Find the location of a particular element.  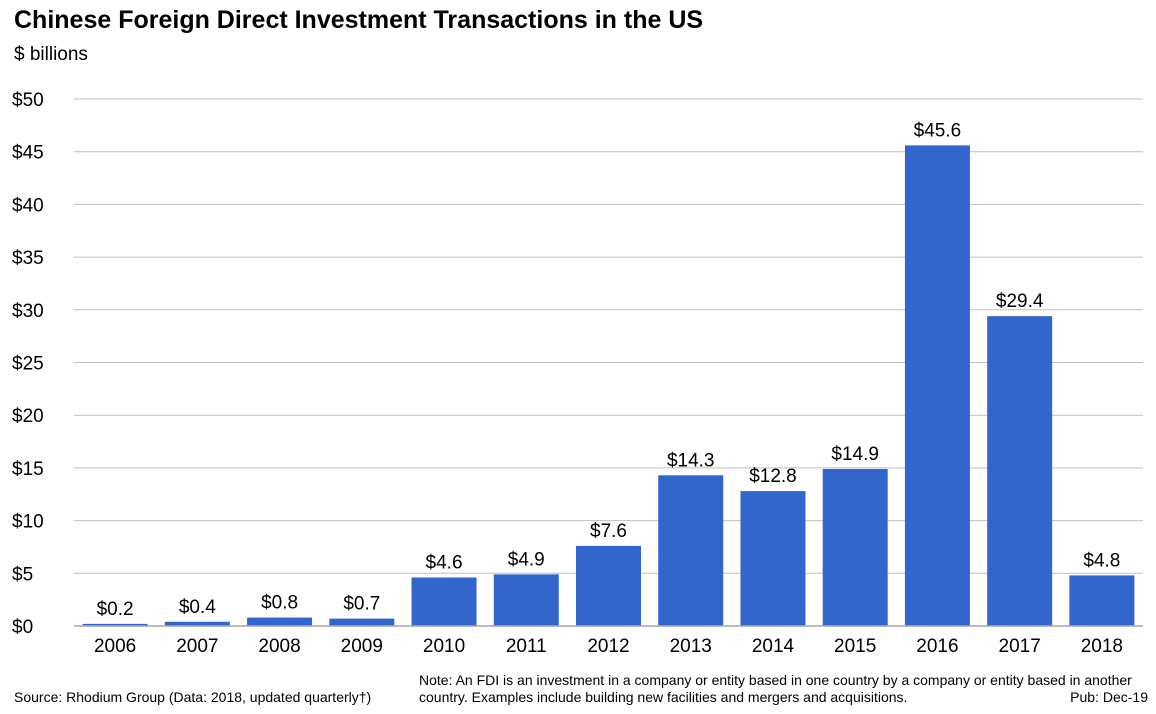

data-label: $0.8 is located at coordinates (279, 603).